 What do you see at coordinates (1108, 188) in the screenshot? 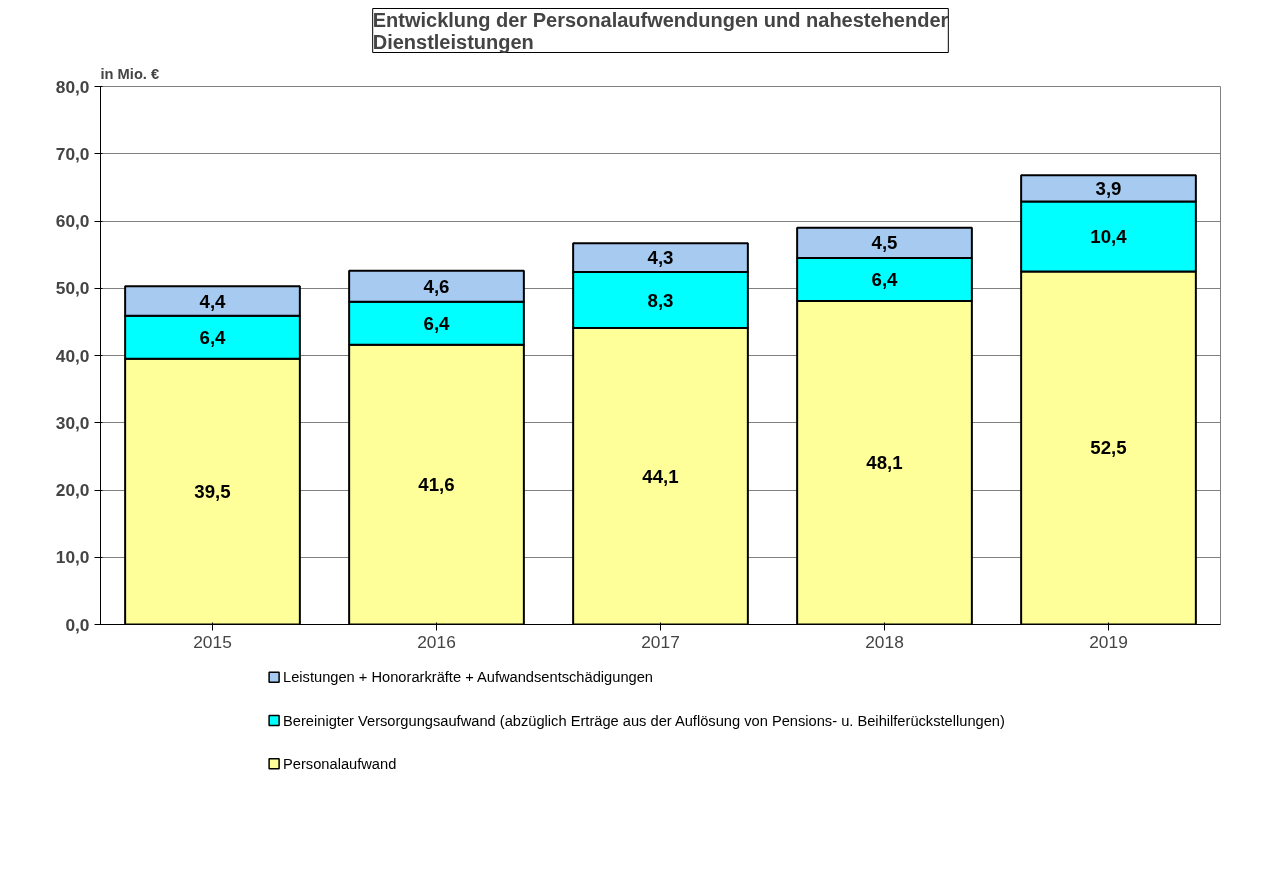
I see `data-label: 3,9` at bounding box center [1108, 188].